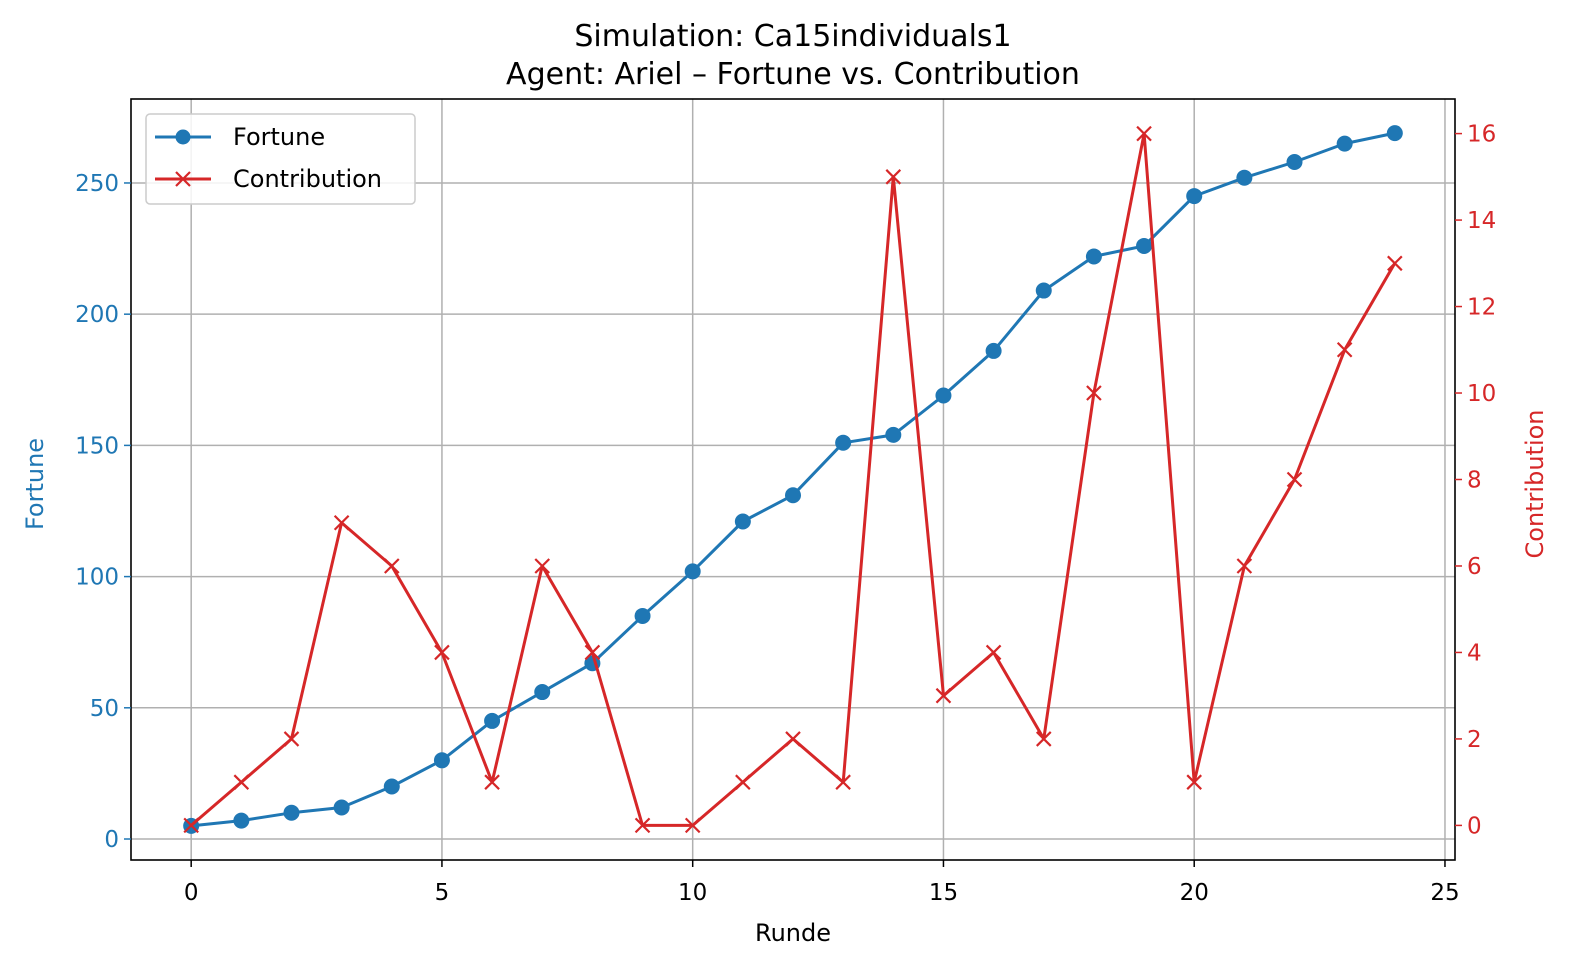 The width and height of the screenshot is (1580, 974). What do you see at coordinates (97, 184) in the screenshot?
I see `y-tick-label-left: 250` at bounding box center [97, 184].